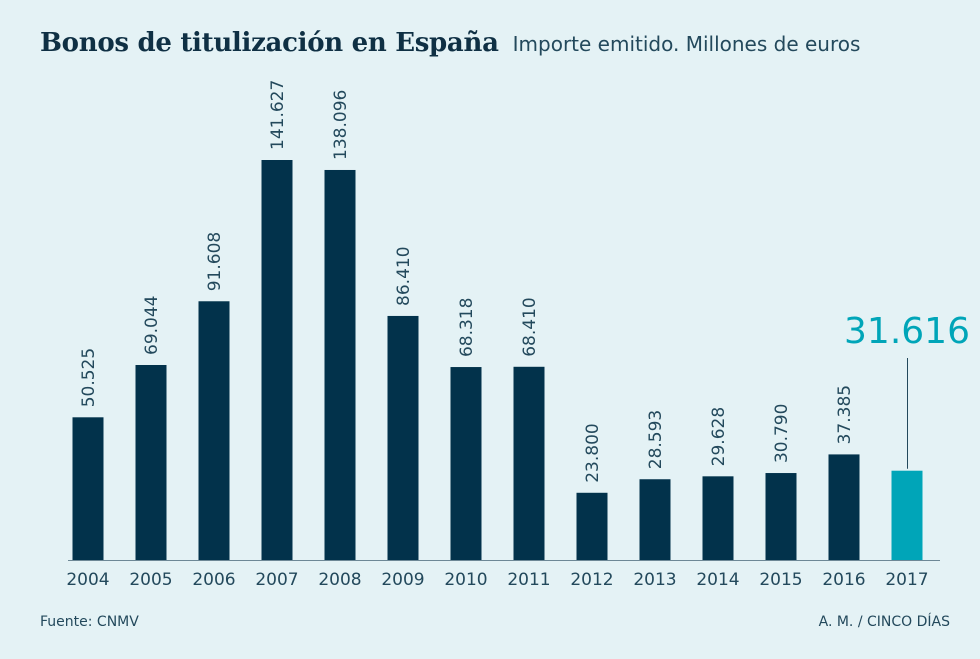 Image resolution: width=980 pixels, height=659 pixels. Describe the element at coordinates (88, 488) in the screenshot. I see `bar-2004` at that location.